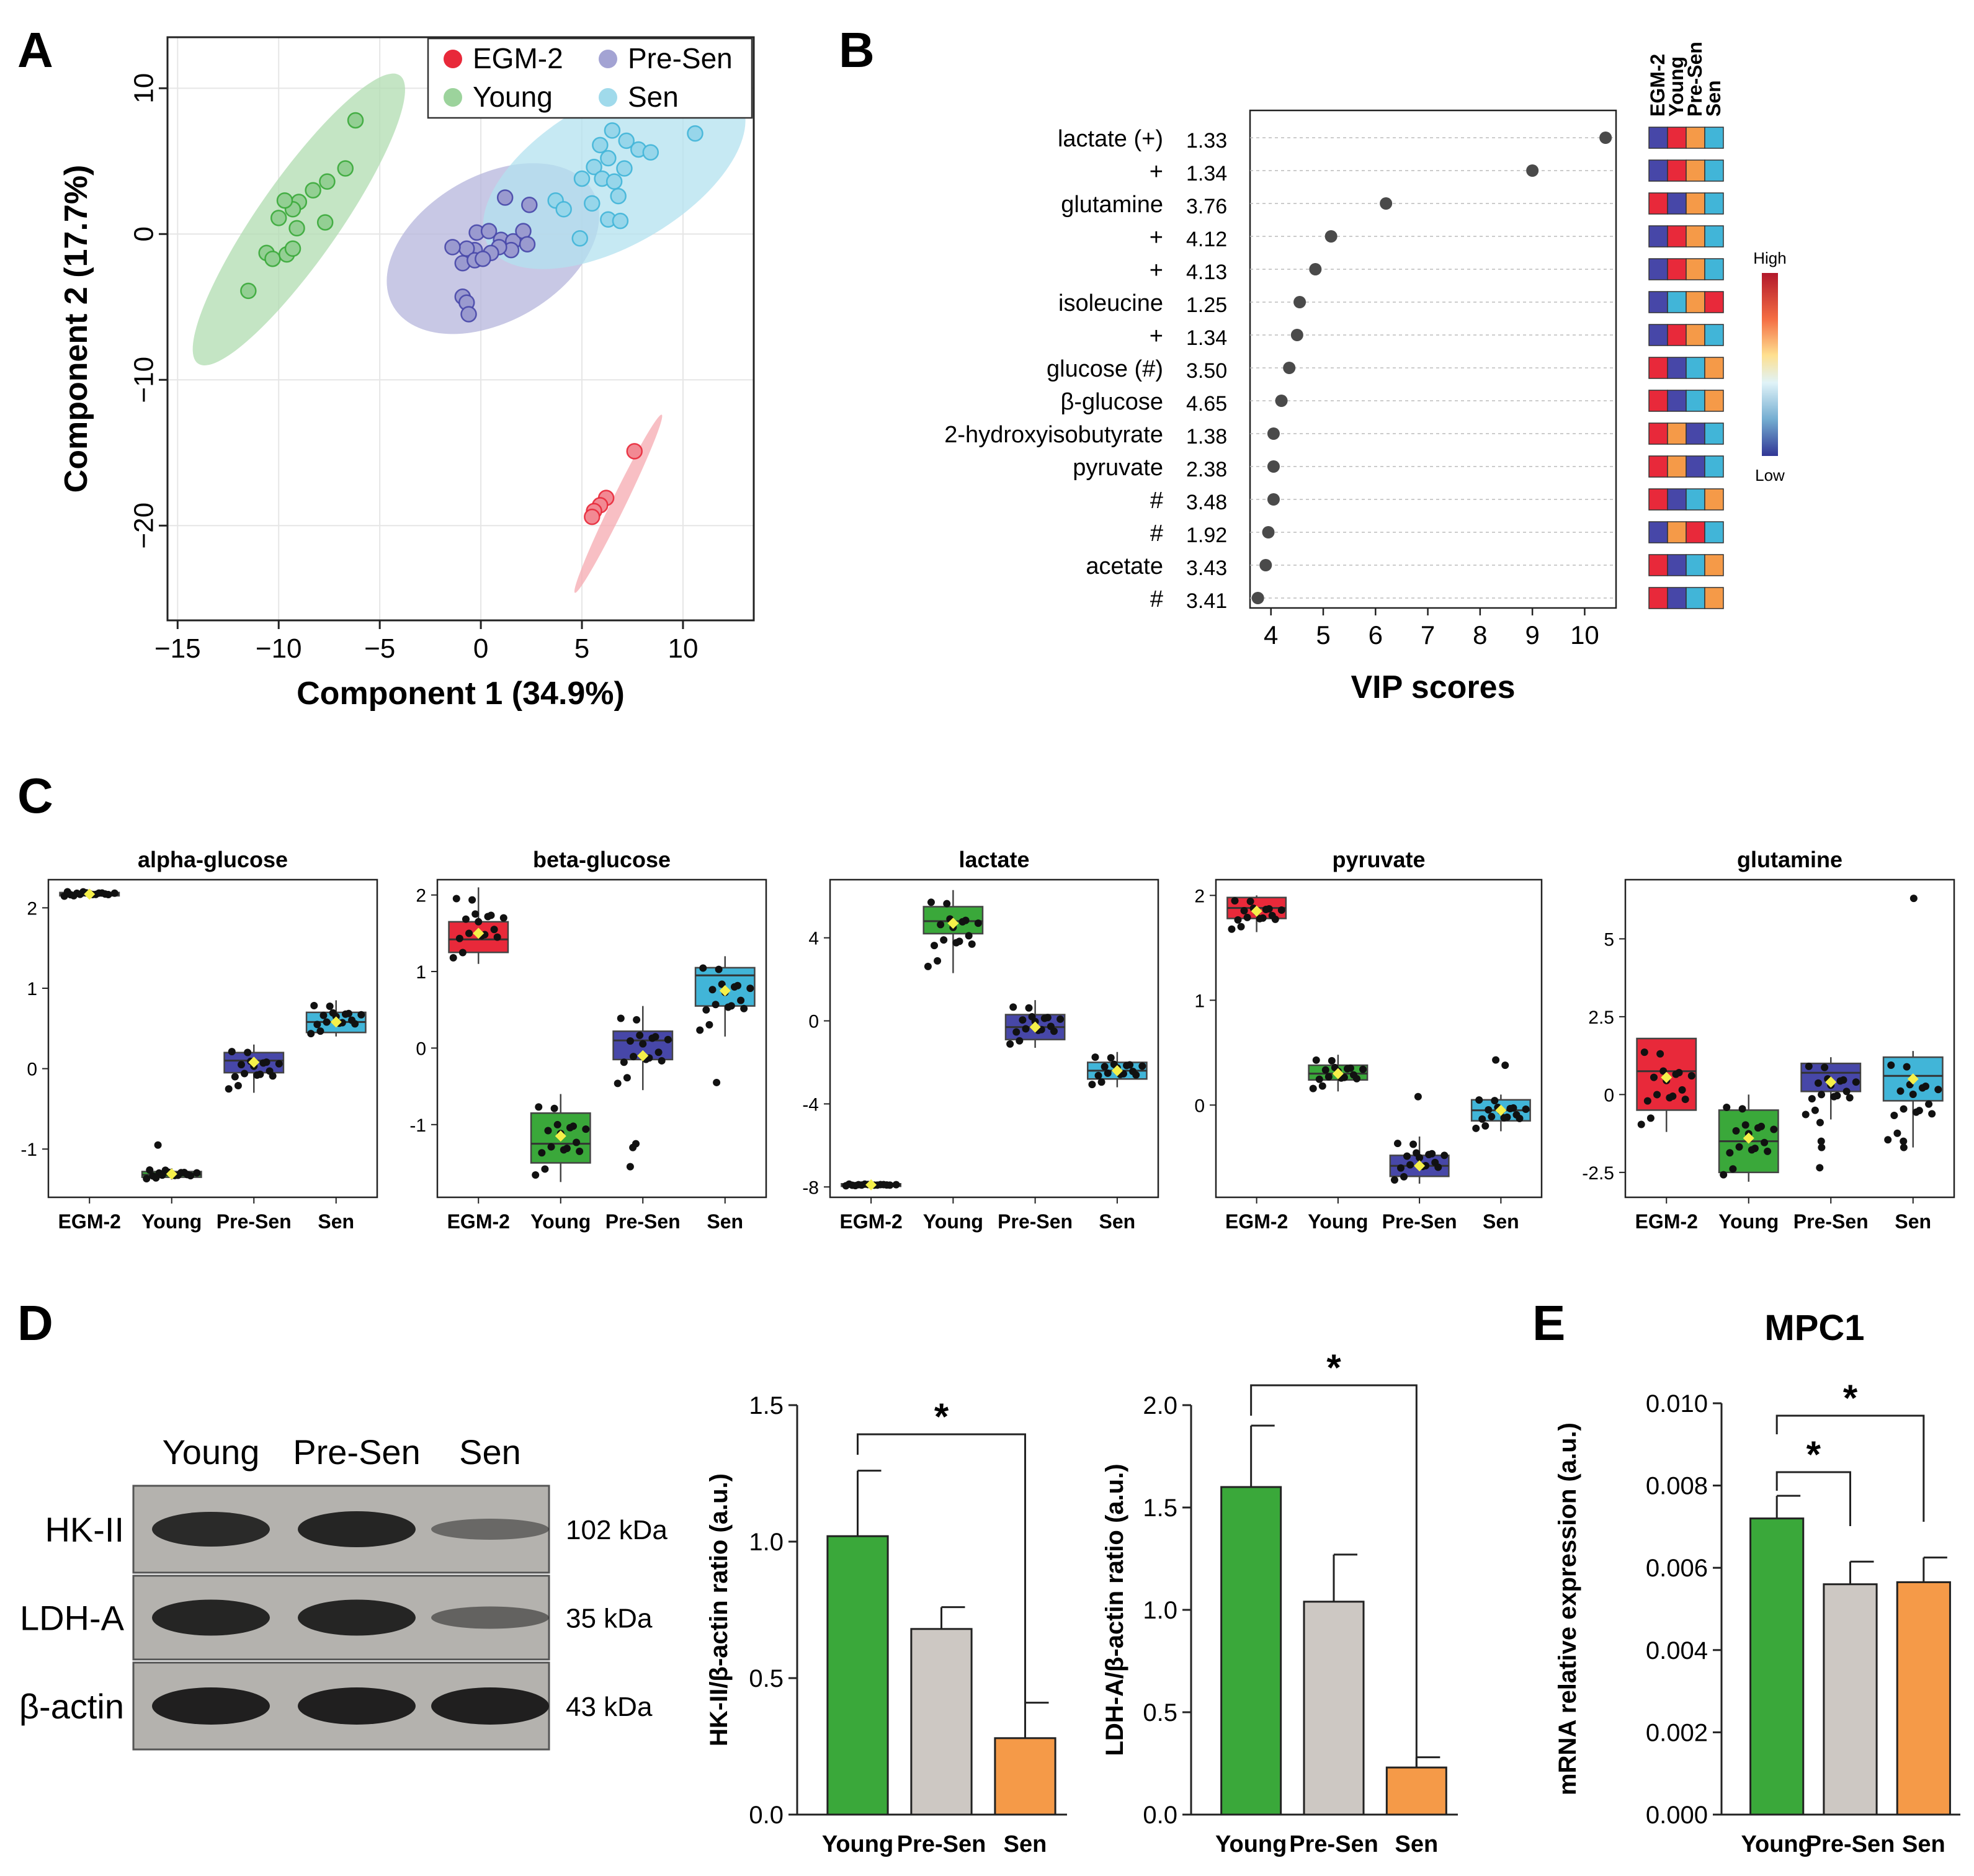  Describe the element at coordinates (212, 1038) in the screenshot. I see `boxplot-frame` at that location.